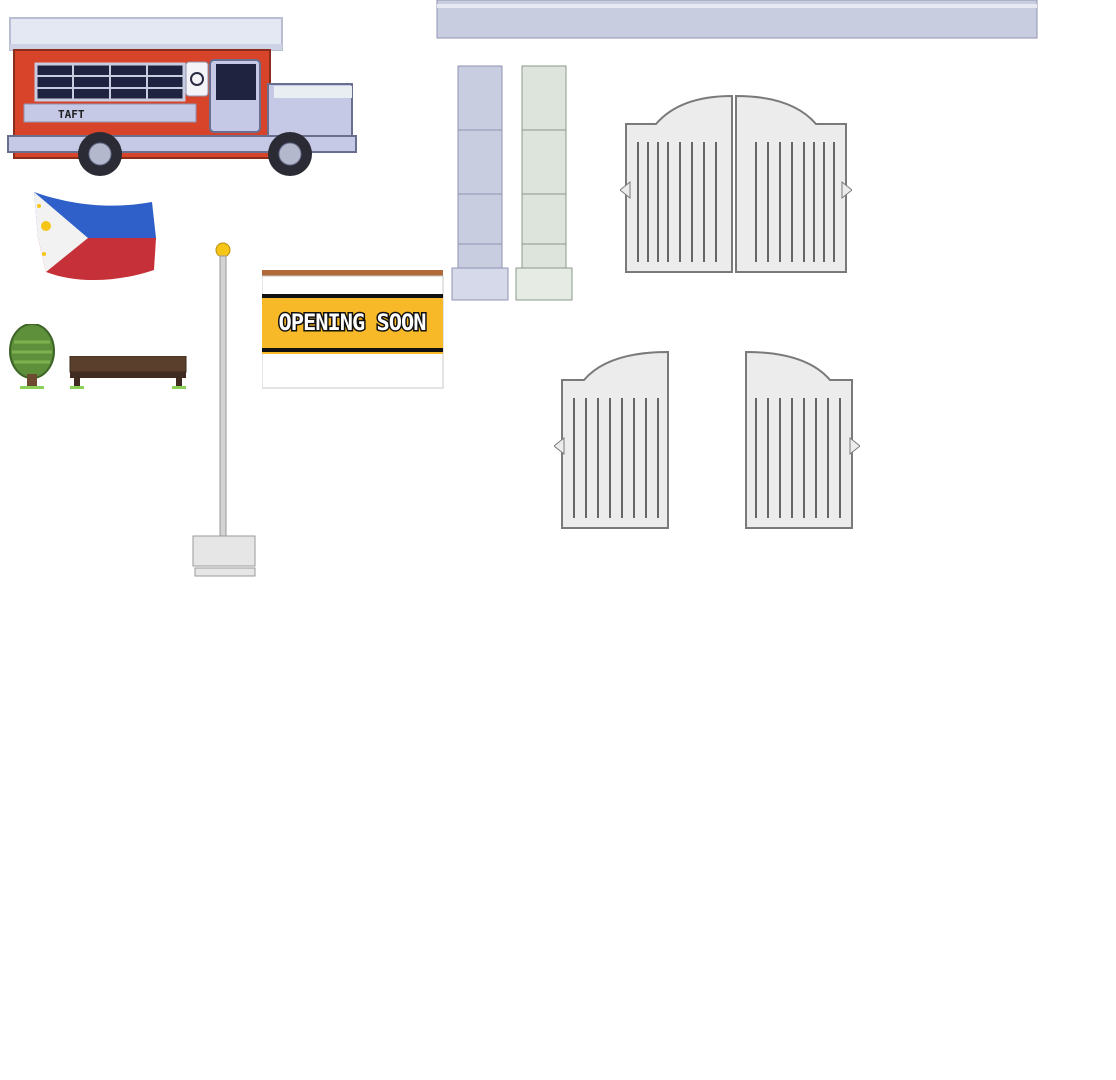 The width and height of the screenshot is (1116, 1080). Describe the element at coordinates (545, 184) in the screenshot. I see `pillar-mint` at that location.